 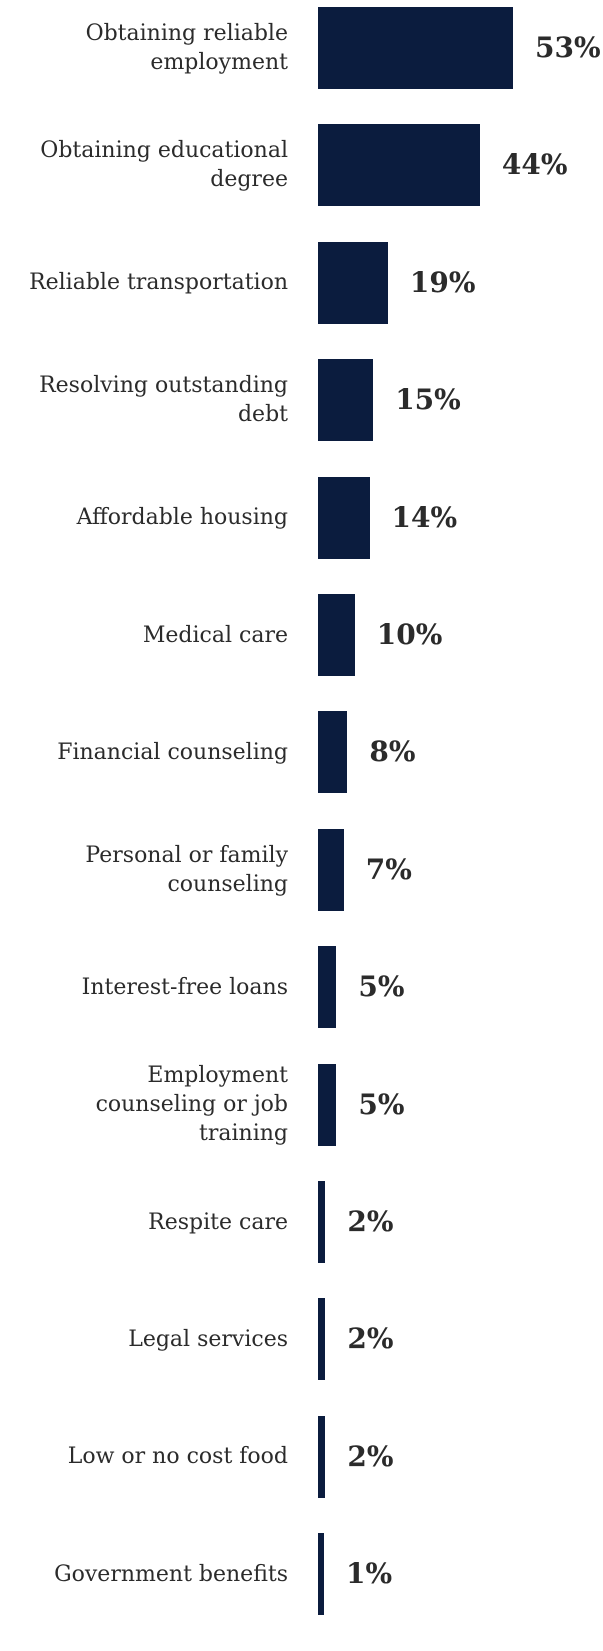 I want to click on chart-row: Obtaining educational degree 44%, so click(x=301, y=182).